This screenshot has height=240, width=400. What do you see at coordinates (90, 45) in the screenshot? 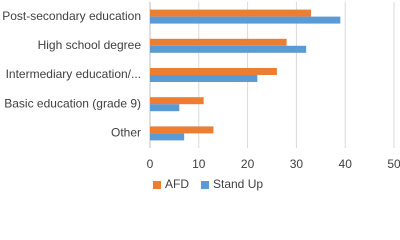
I see `y-tick-label: High school degree` at bounding box center [90, 45].